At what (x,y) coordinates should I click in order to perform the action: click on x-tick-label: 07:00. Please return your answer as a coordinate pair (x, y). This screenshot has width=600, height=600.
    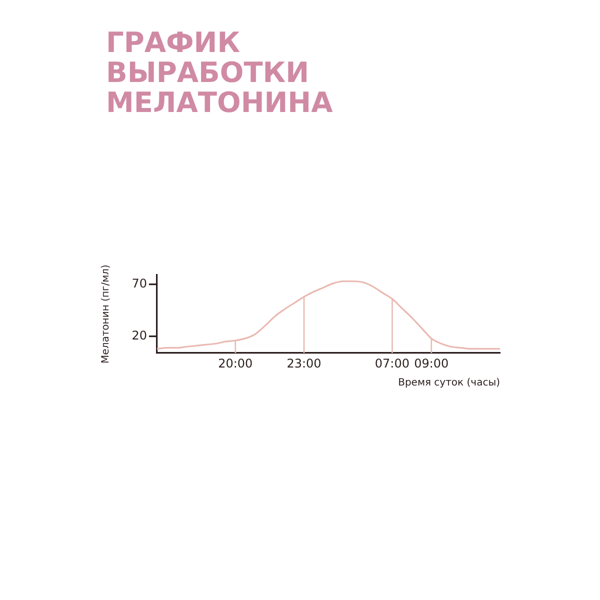
    Looking at the image, I should click on (392, 363).